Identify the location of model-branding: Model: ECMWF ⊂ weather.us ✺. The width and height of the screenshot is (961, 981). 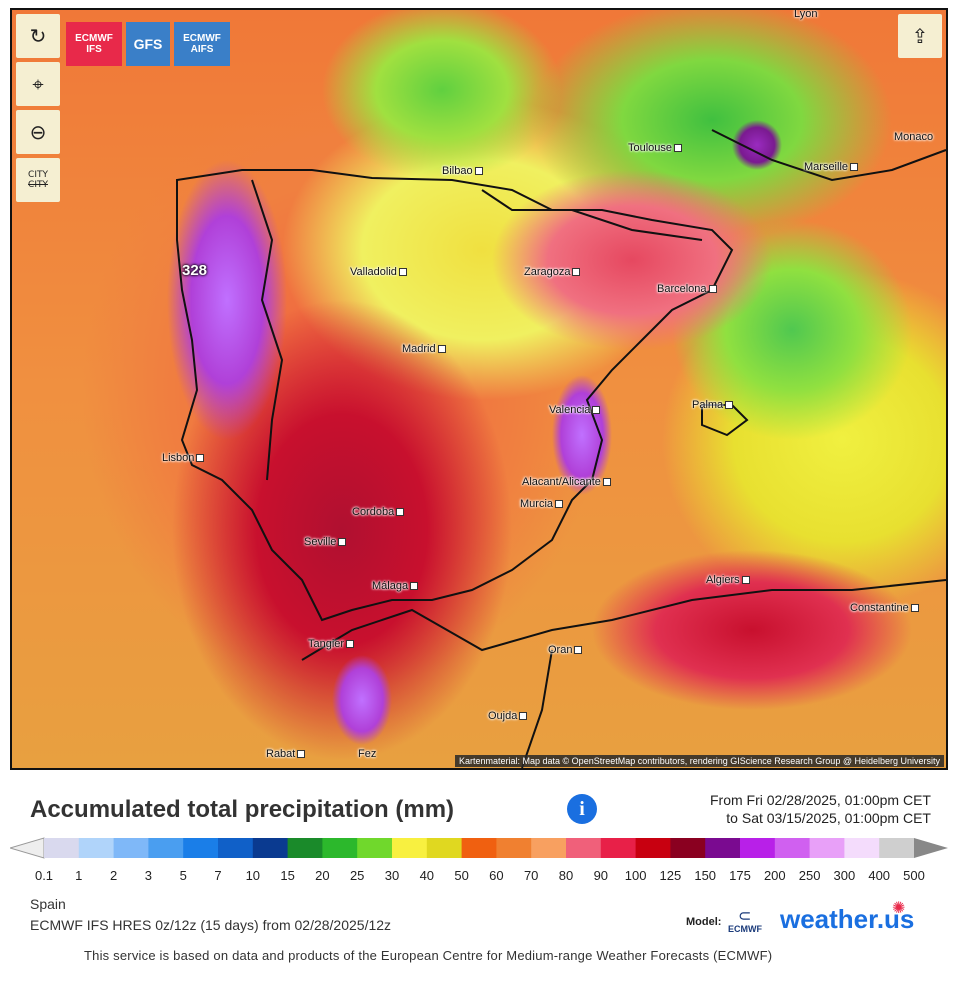
(811, 920).